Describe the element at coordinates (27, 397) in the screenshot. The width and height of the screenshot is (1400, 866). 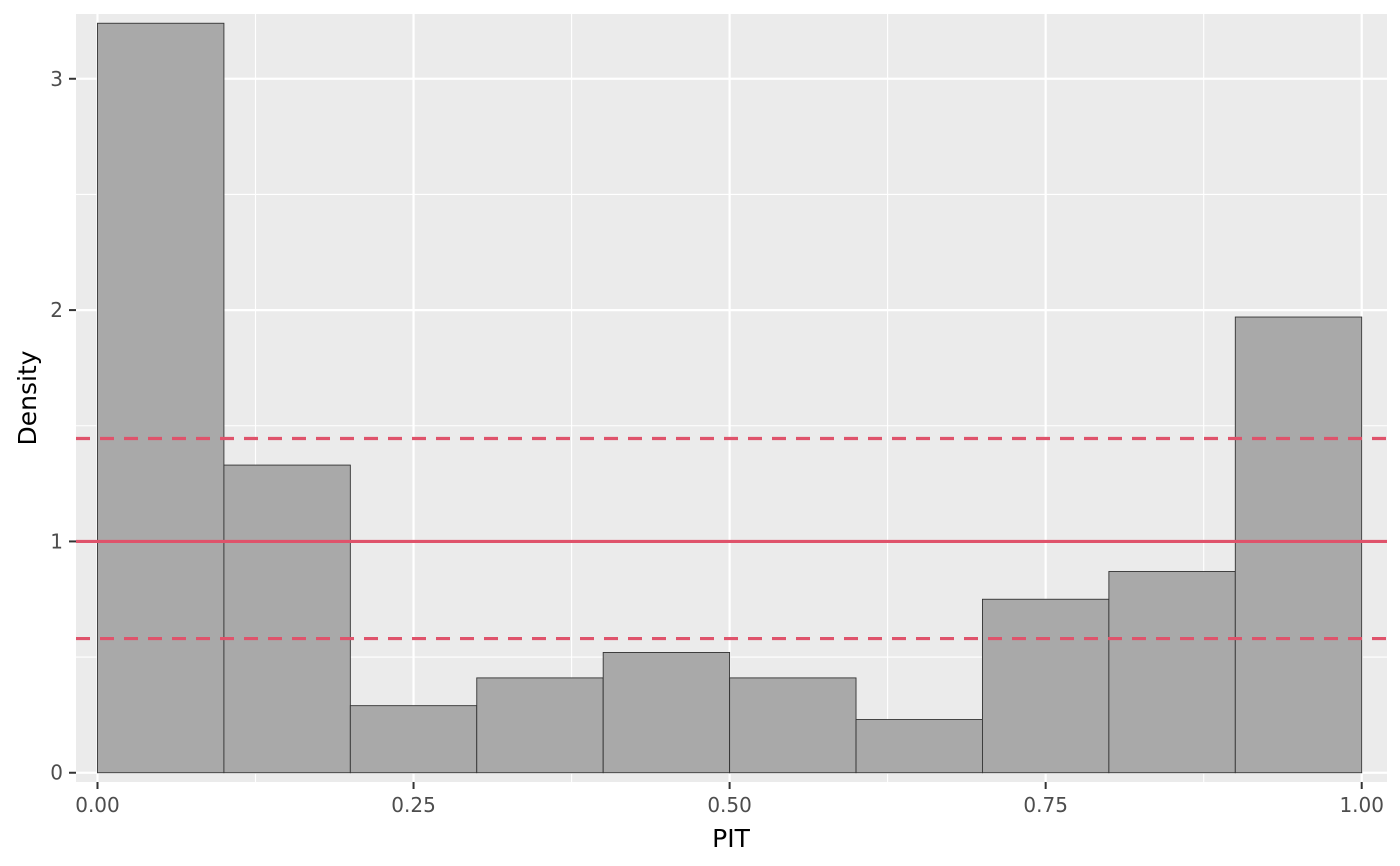
I see `y-axis-title: Density` at that location.